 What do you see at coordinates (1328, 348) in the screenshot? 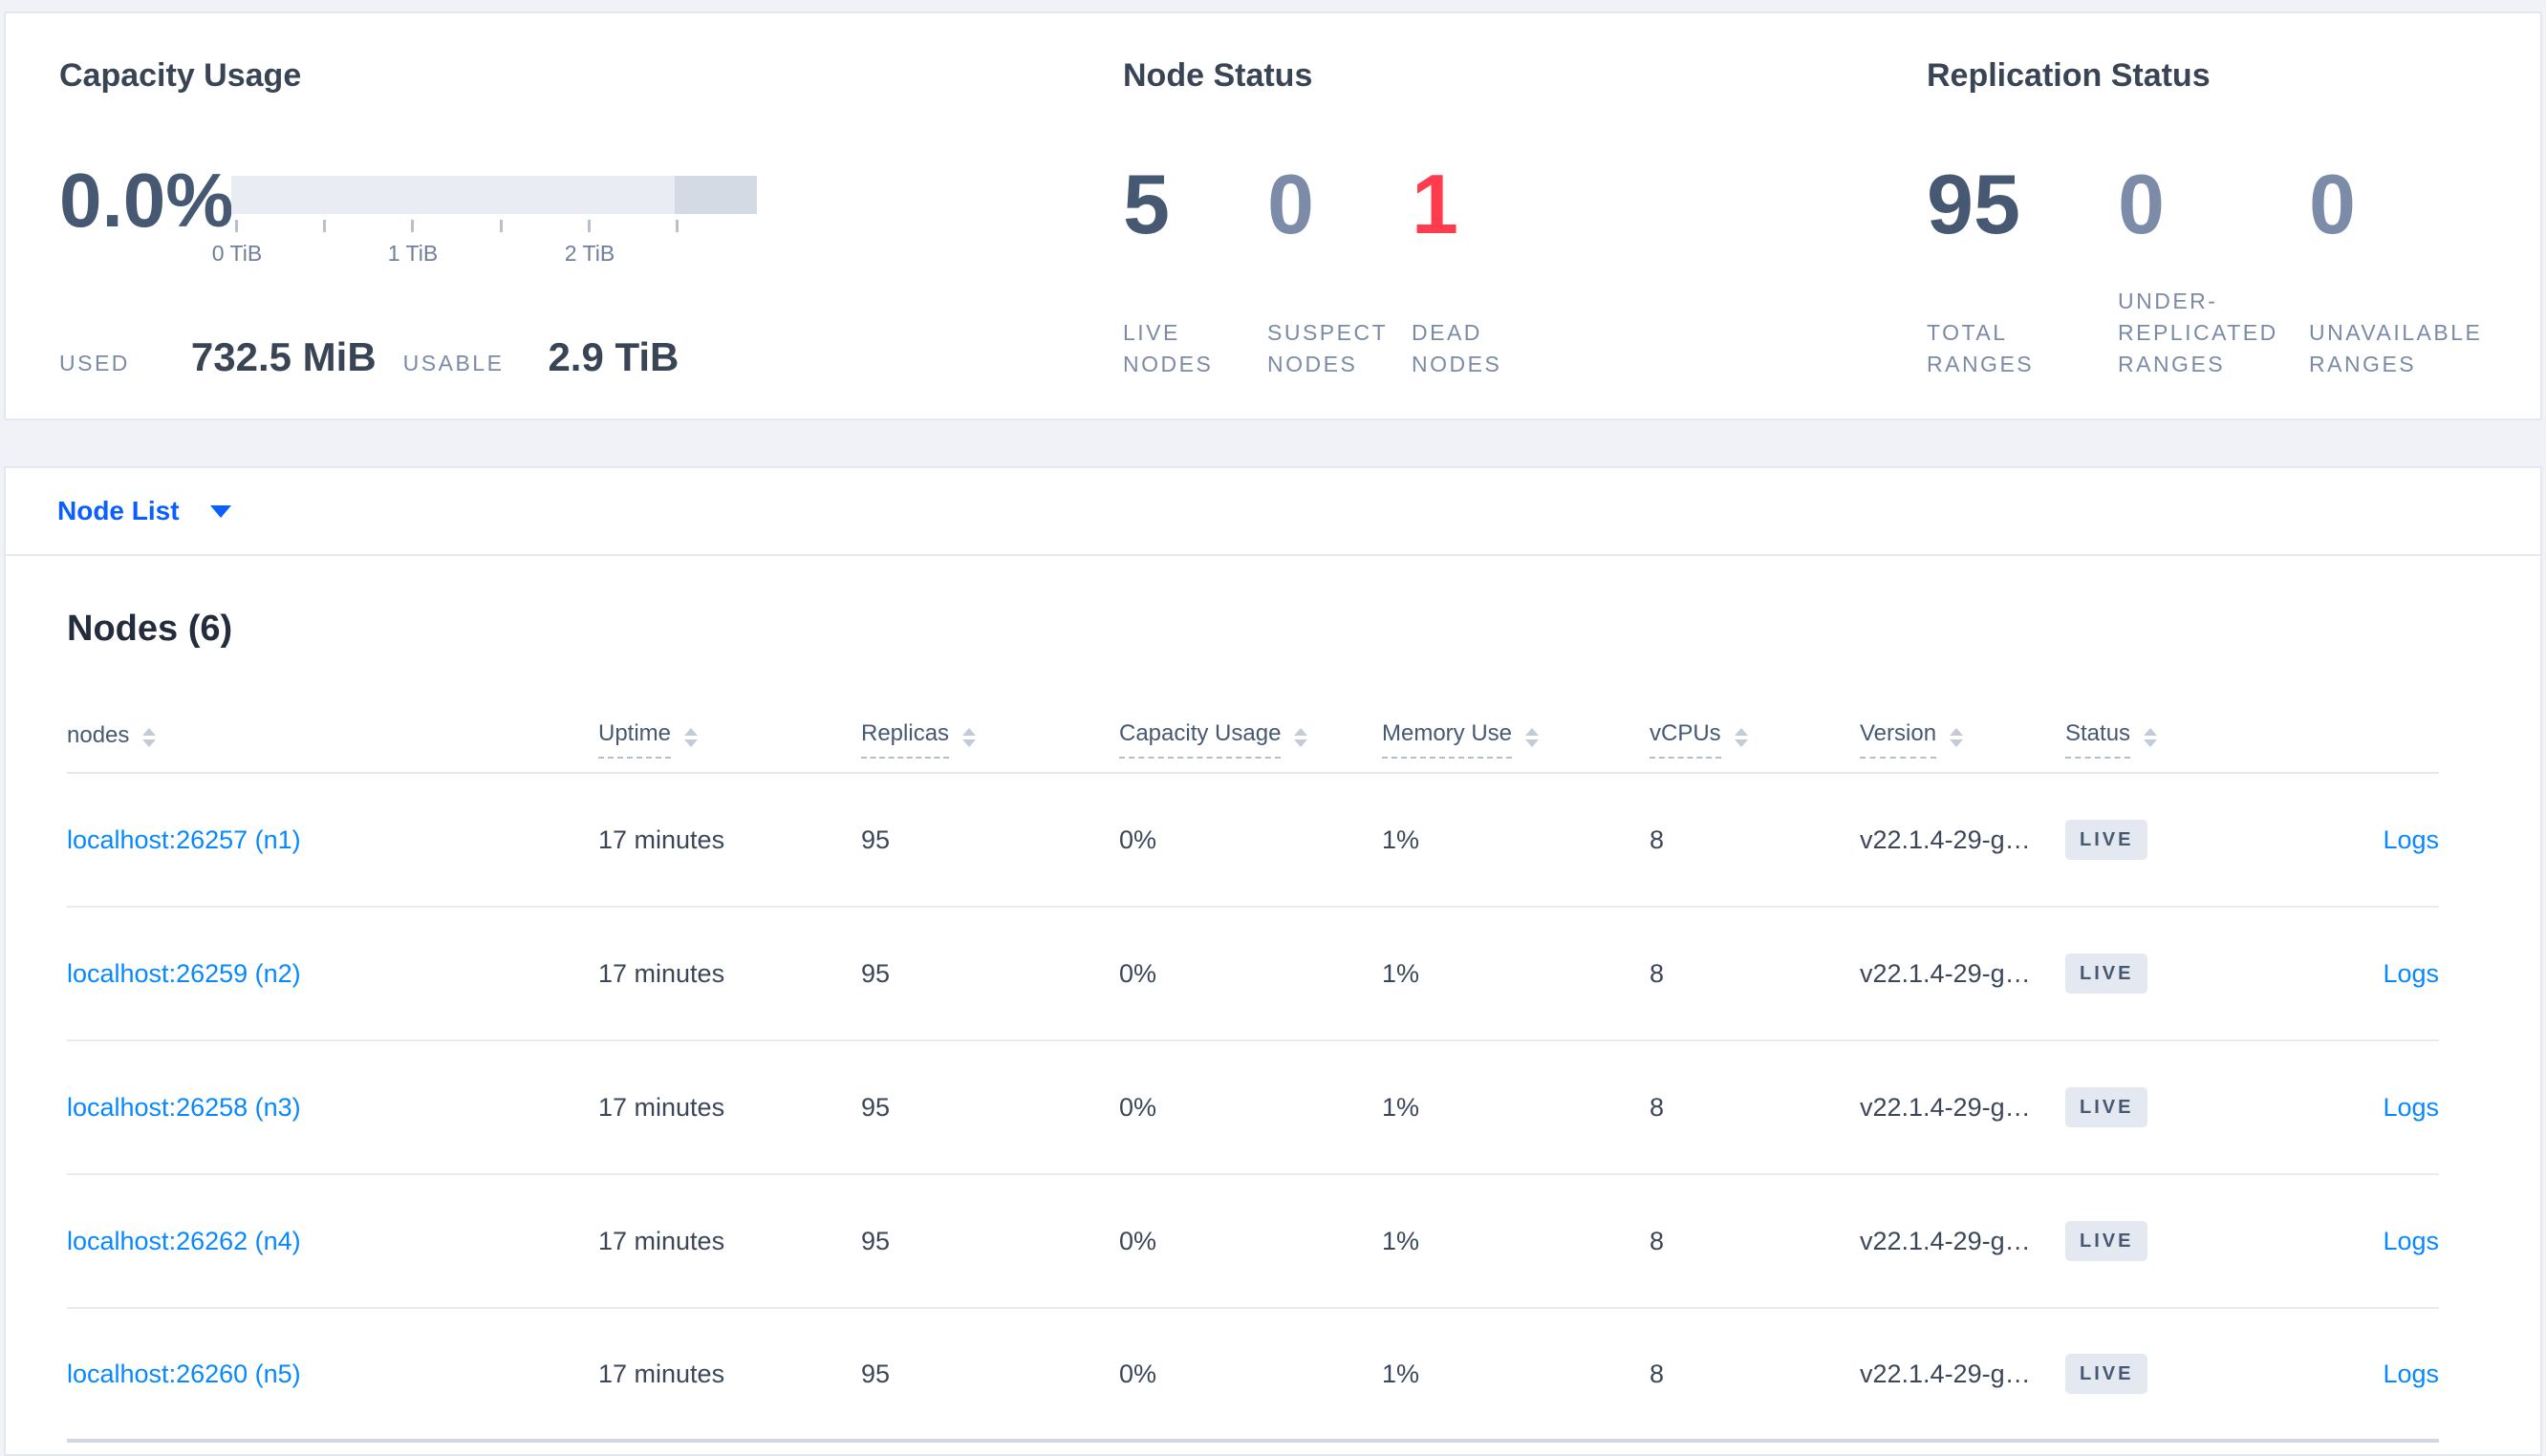
I see `stat-label: SUSPECT NODES` at bounding box center [1328, 348].